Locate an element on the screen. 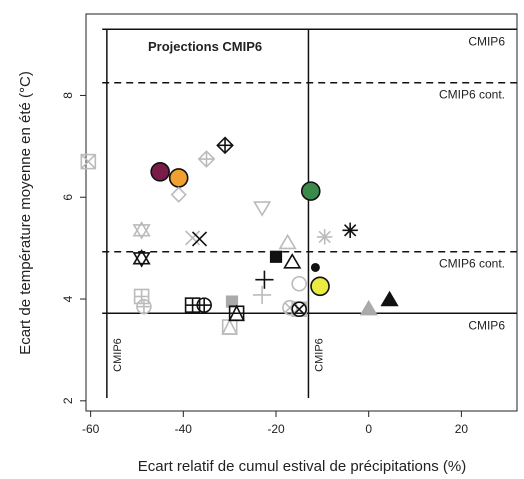 This screenshot has height=479, width=524. y-axis: 2 4 6 8 is located at coordinates (73, 248).